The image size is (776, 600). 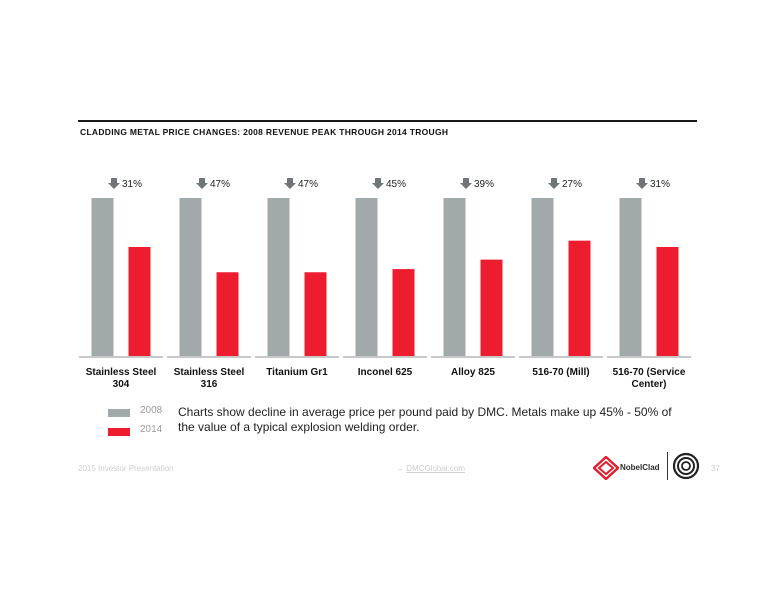 I want to click on category-label-line: 304, so click(x=121, y=384).